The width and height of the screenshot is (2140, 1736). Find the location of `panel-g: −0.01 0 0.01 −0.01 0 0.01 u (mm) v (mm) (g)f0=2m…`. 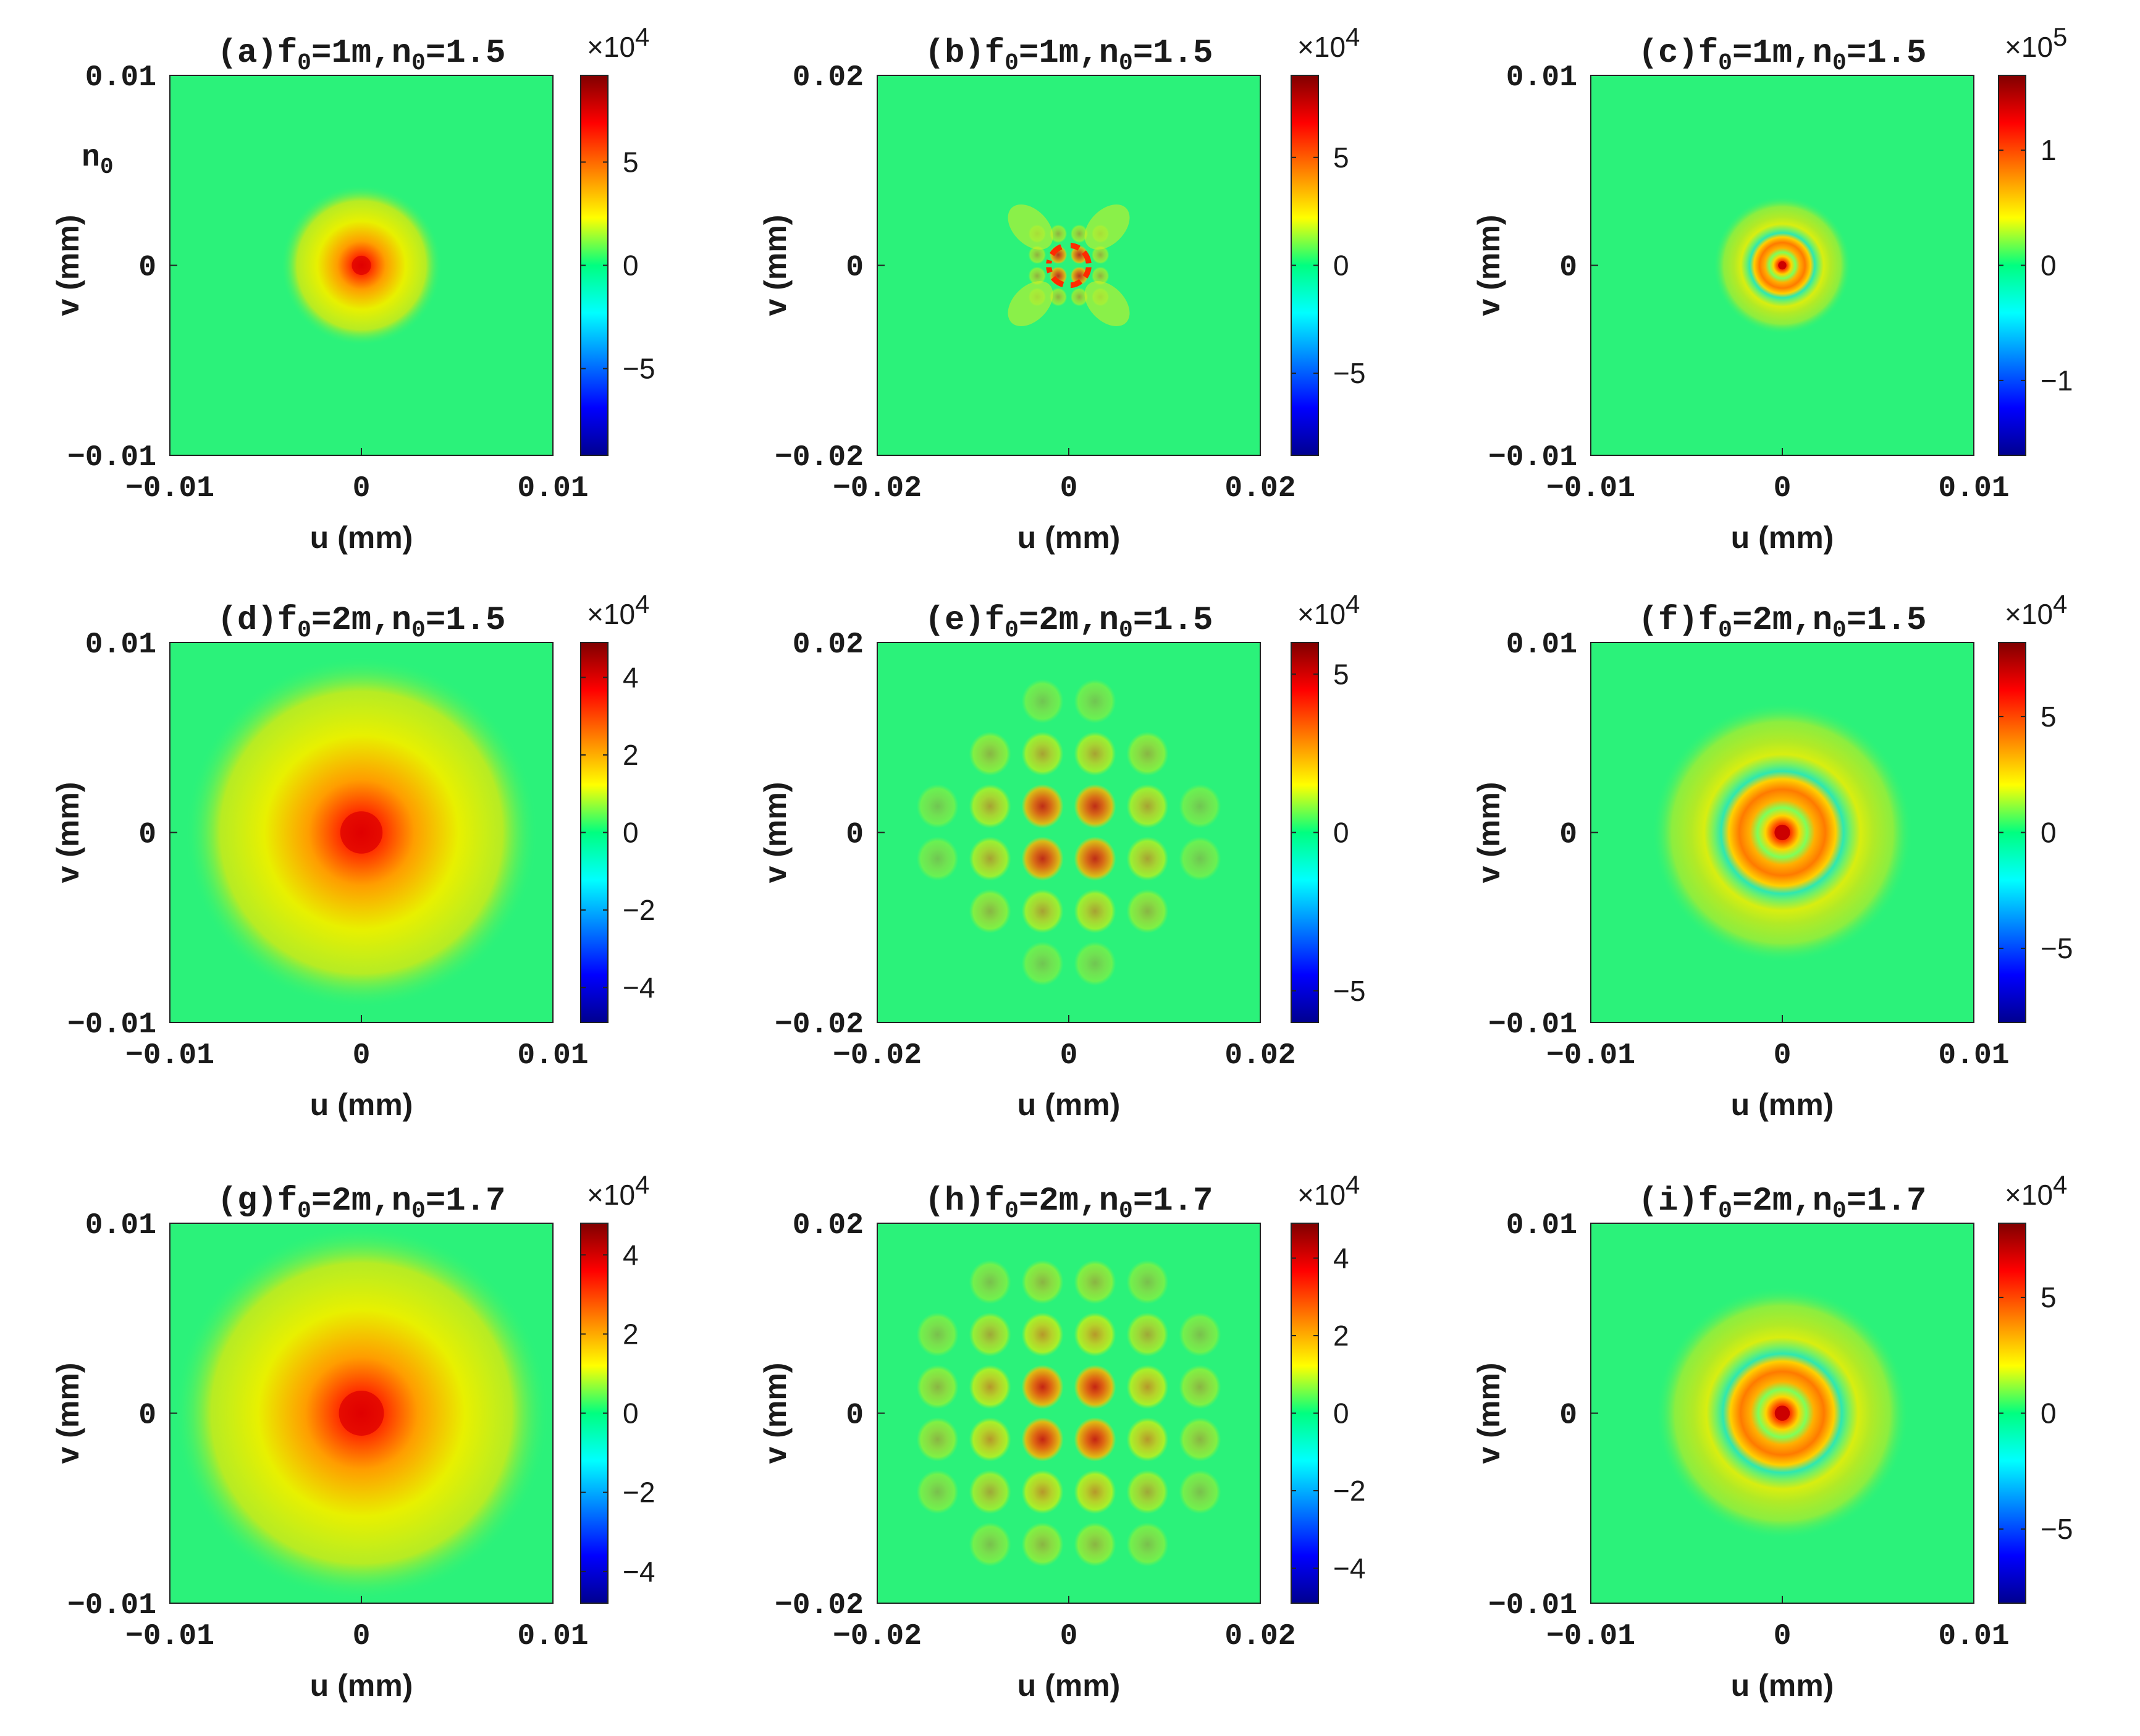

panel-g: −0.01 0 0.01 −0.01 0 0.01 u (mm) v (mm) (g)f0=2m… is located at coordinates (353, 1436).